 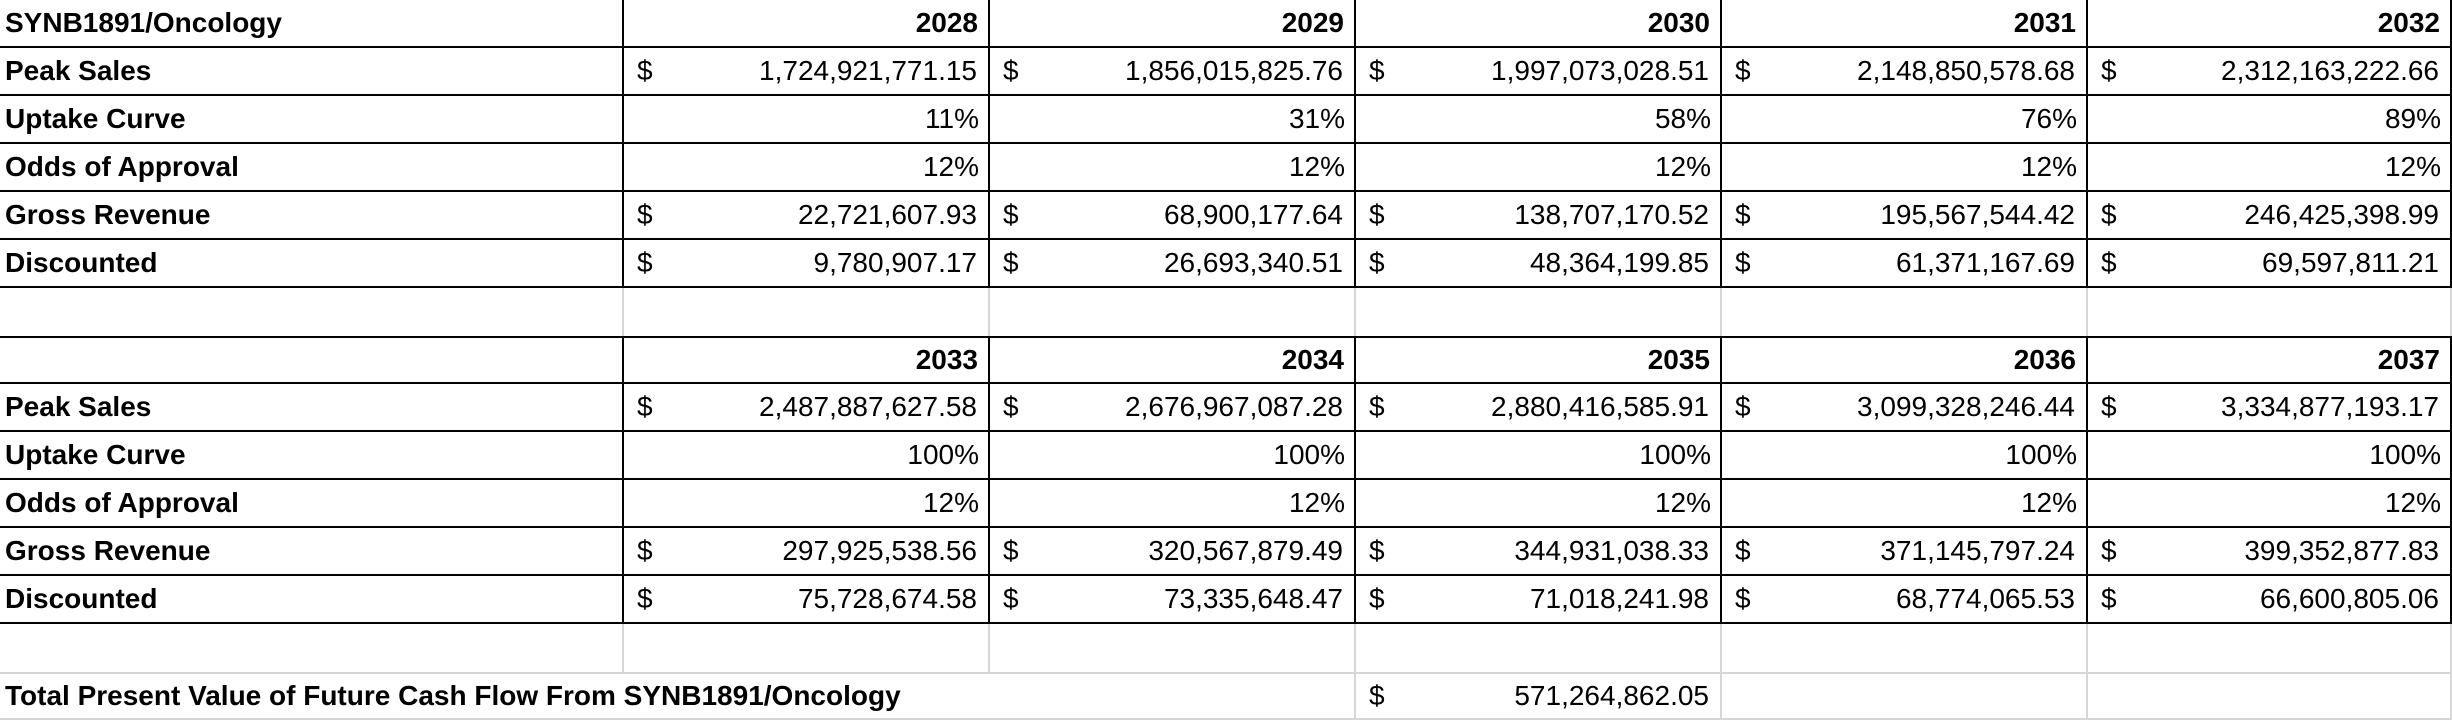 What do you see at coordinates (1537, 71) in the screenshot?
I see `t1-peak-sales-2030-cell: $1,997,073,028.51` at bounding box center [1537, 71].